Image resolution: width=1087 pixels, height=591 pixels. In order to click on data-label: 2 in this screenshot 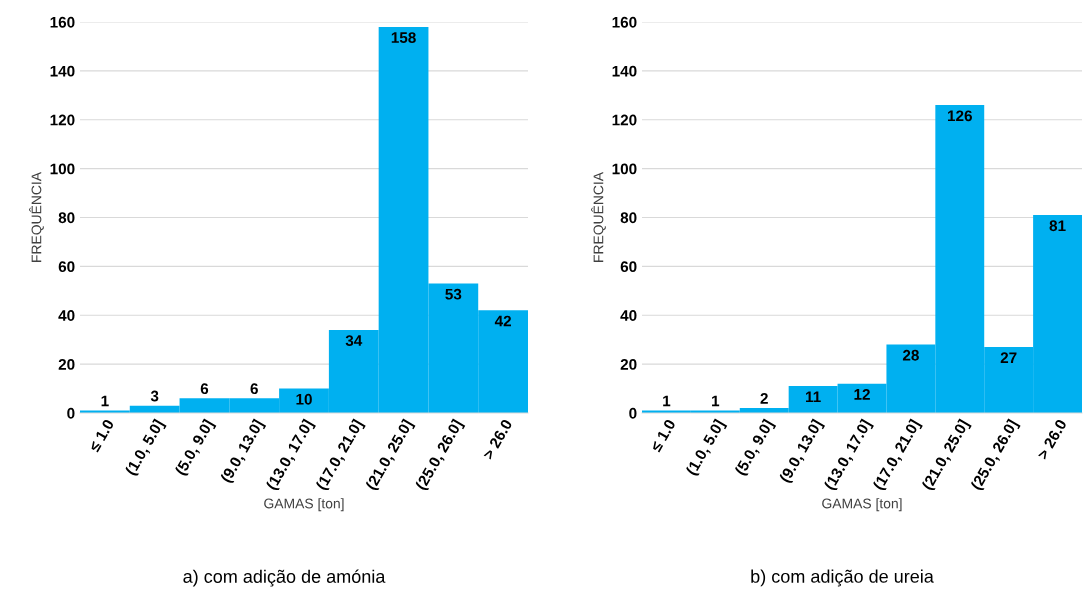, I will do `click(764, 398)`.